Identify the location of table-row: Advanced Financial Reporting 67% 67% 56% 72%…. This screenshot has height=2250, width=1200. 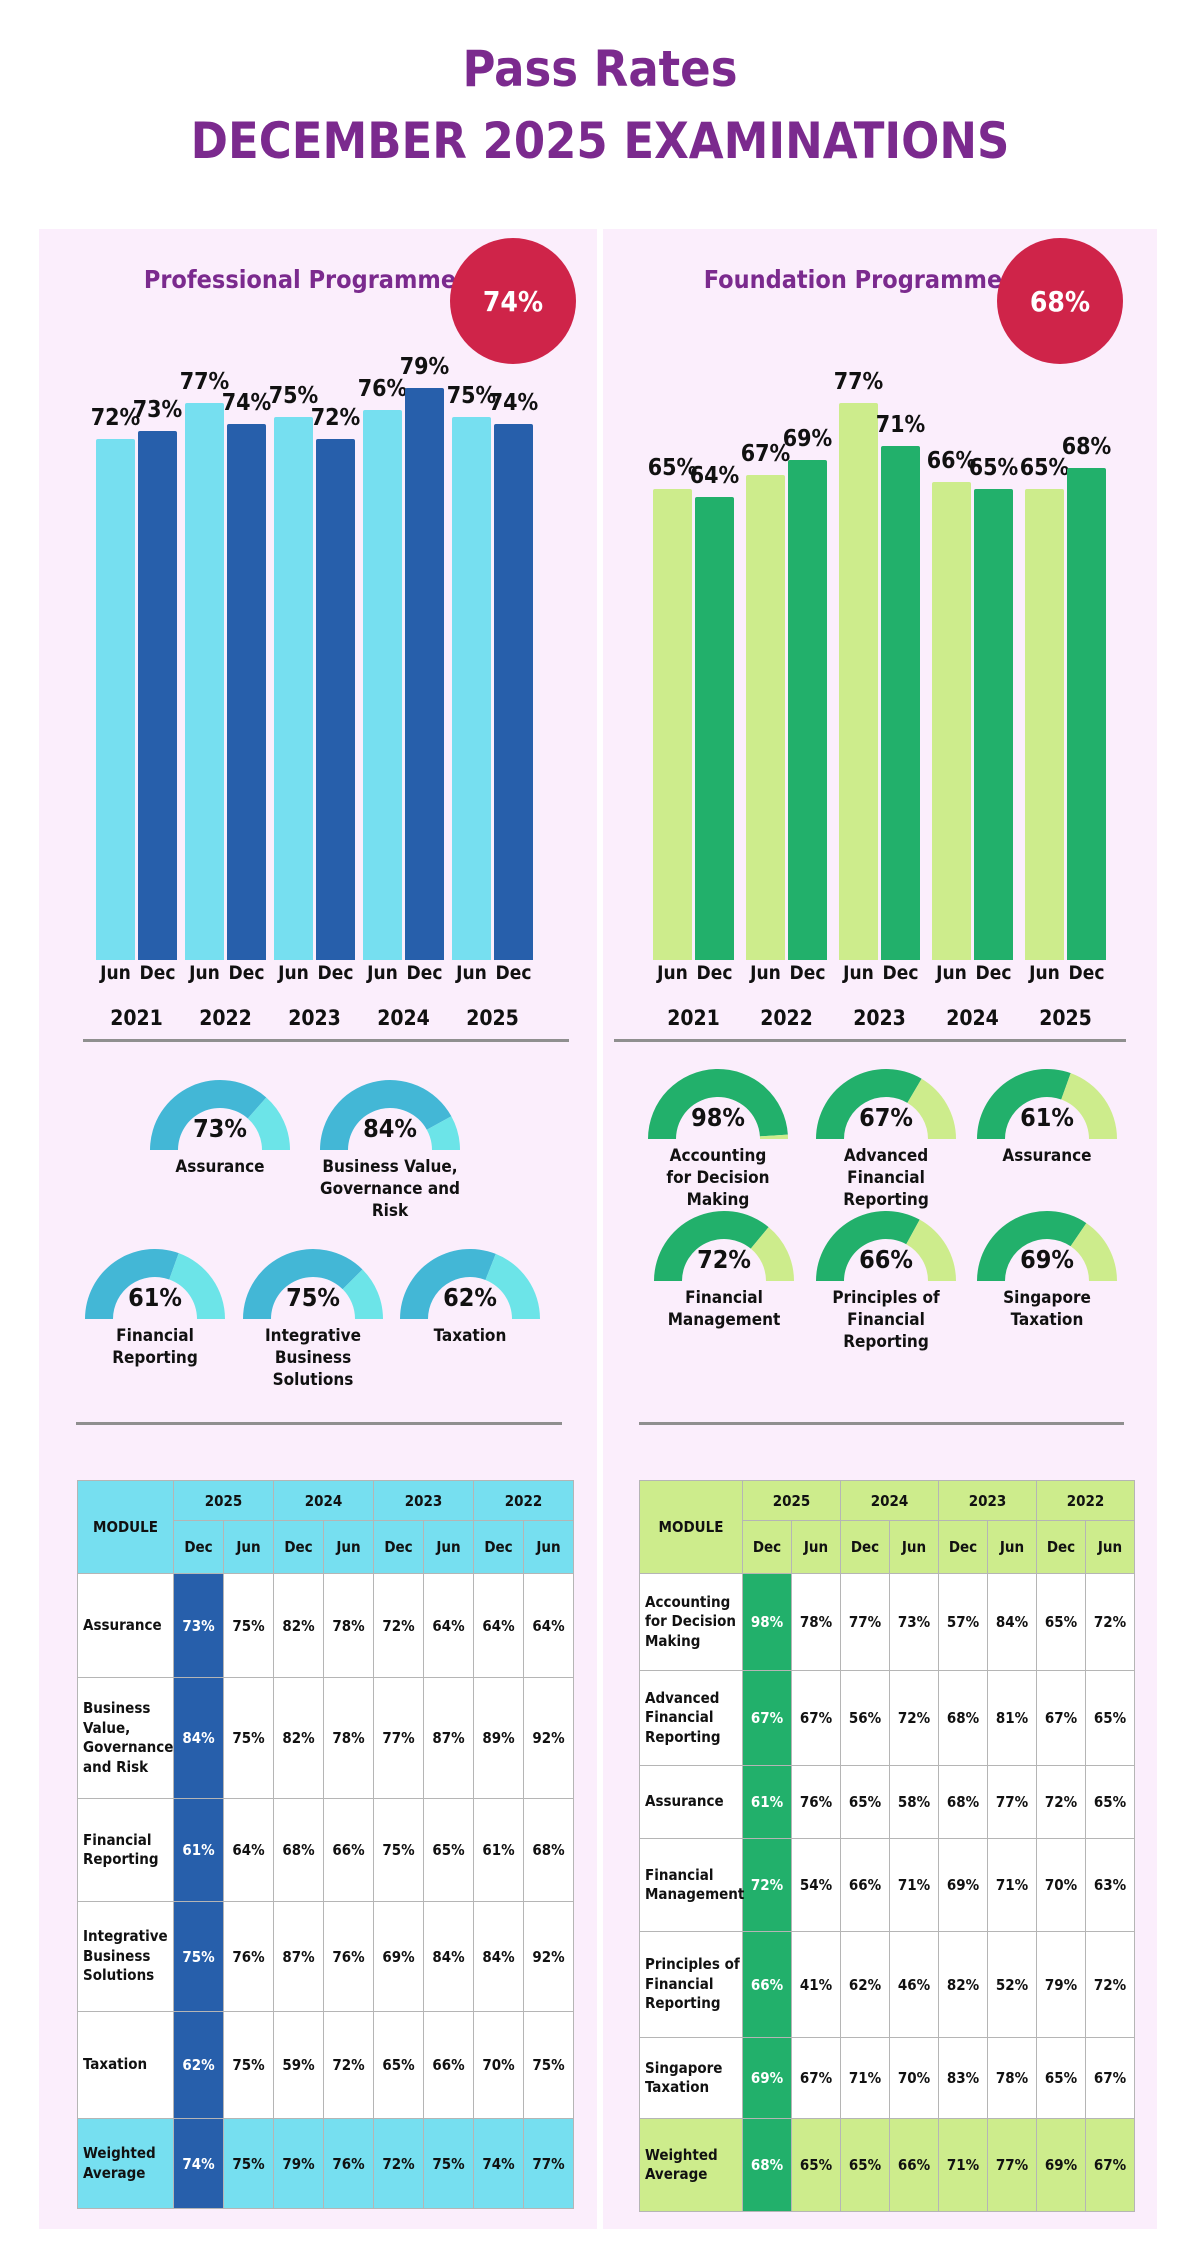
(887, 1718).